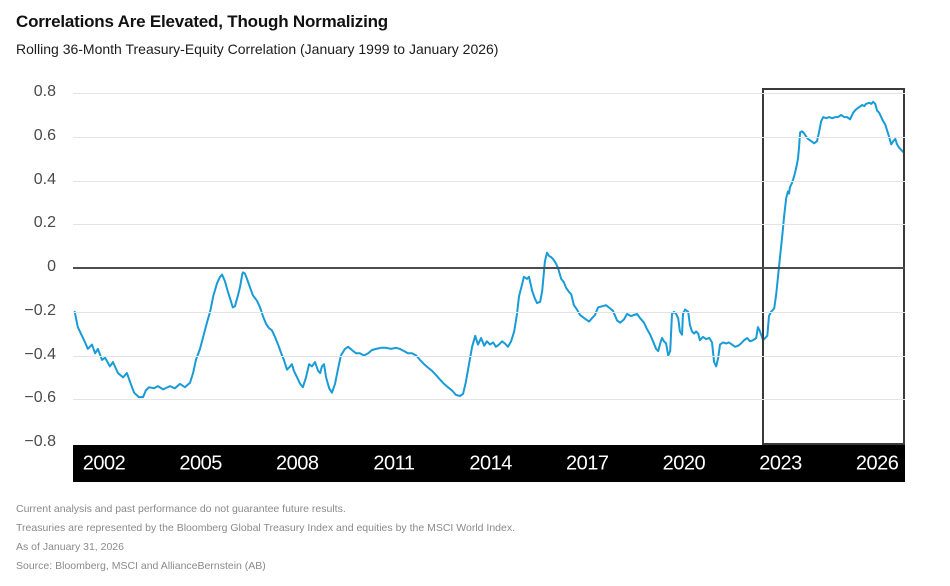  I want to click on x-axis-band: 2002 2005 2008 2011 2014 2017 2020 2023 2026, so click(489, 463).